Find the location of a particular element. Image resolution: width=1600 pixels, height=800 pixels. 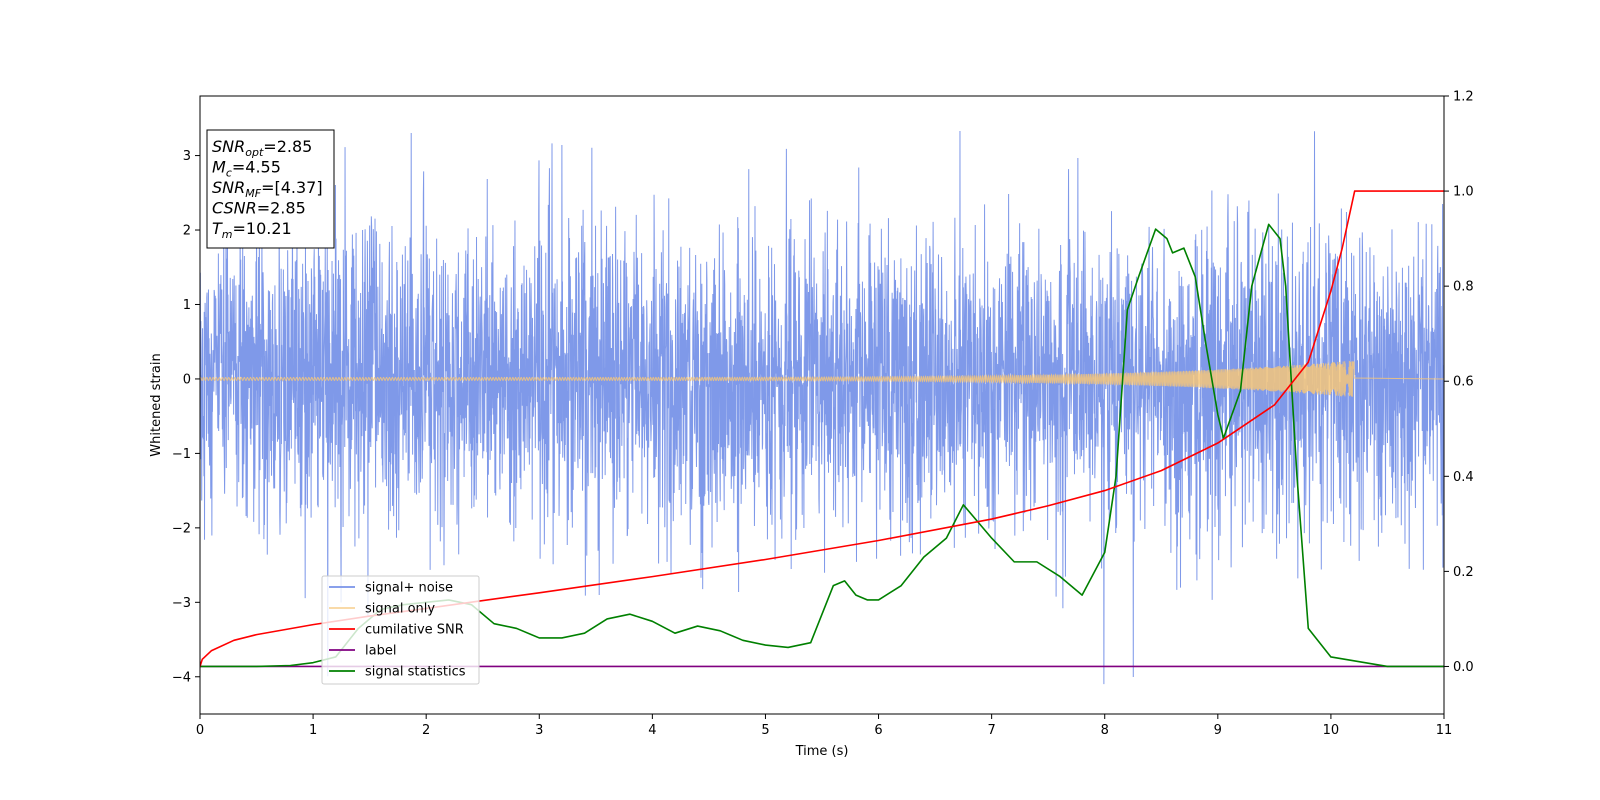

annotation-frame is located at coordinates (270, 189).